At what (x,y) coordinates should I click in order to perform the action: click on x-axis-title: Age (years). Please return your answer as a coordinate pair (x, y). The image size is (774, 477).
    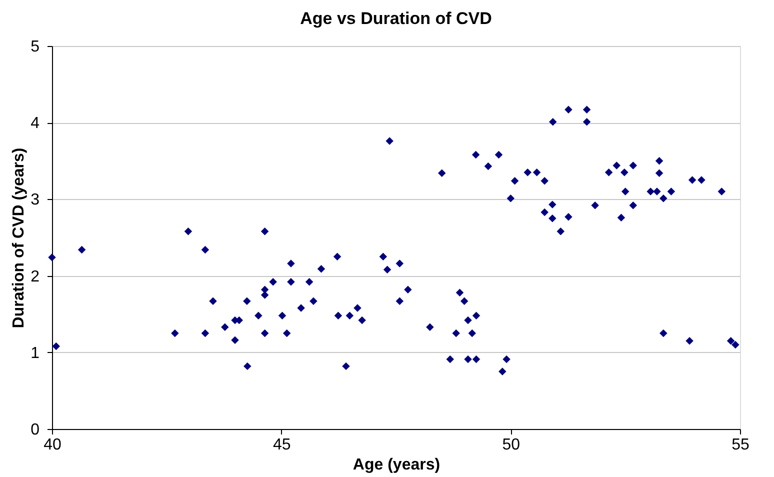
    Looking at the image, I should click on (396, 465).